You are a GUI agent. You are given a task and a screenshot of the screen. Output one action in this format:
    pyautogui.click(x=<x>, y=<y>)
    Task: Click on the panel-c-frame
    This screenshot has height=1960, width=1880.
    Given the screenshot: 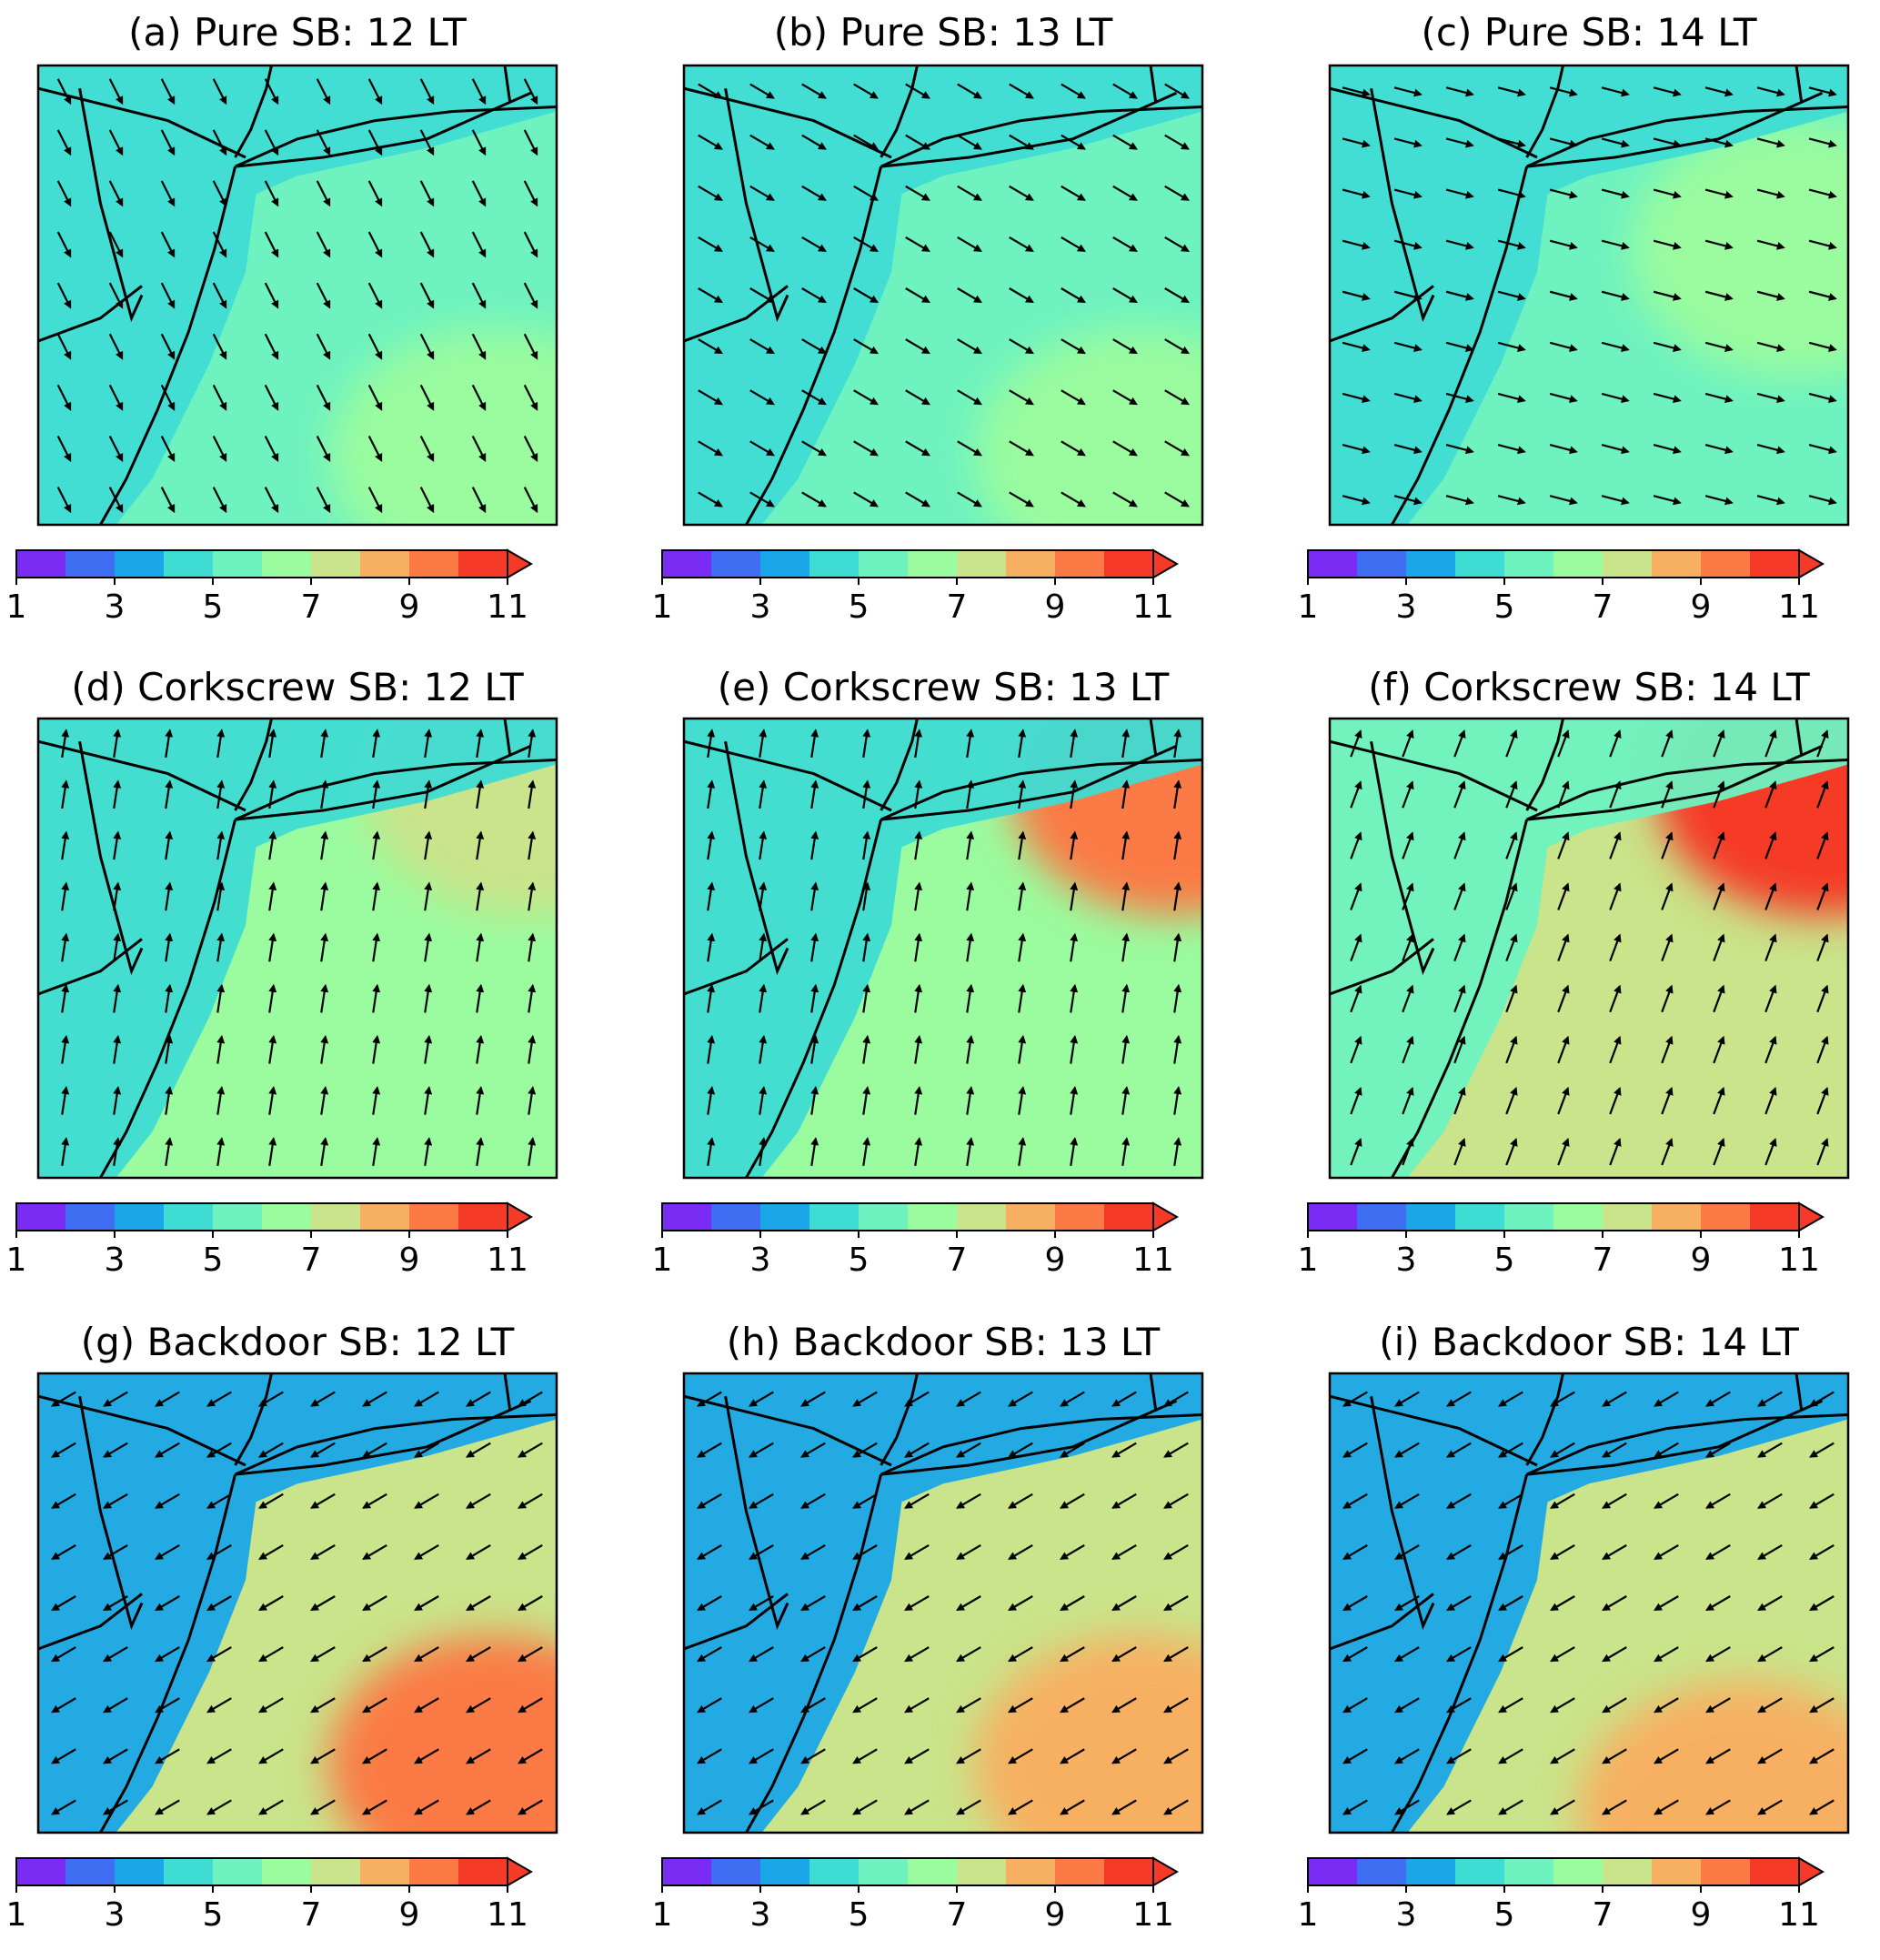 What is the action you would take?
    pyautogui.click(x=1589, y=295)
    